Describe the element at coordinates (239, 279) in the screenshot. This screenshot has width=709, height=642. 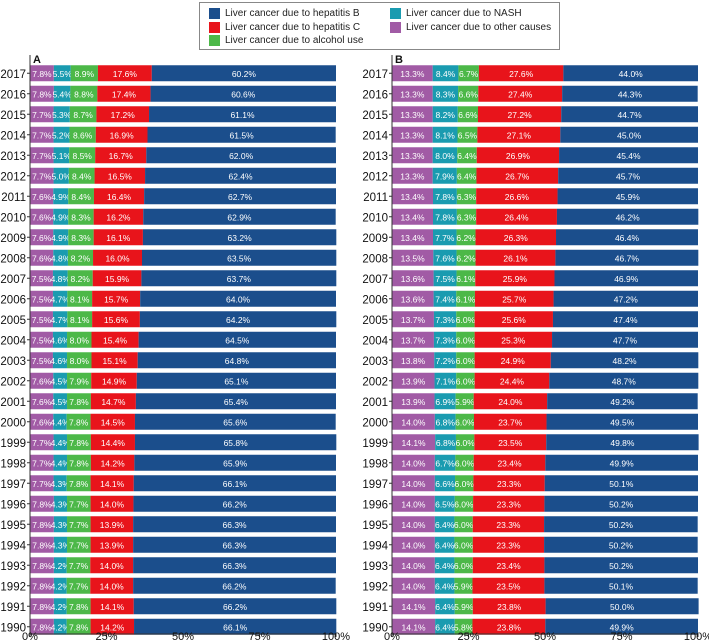
I see `data-label-hepB: 63.7%` at that location.